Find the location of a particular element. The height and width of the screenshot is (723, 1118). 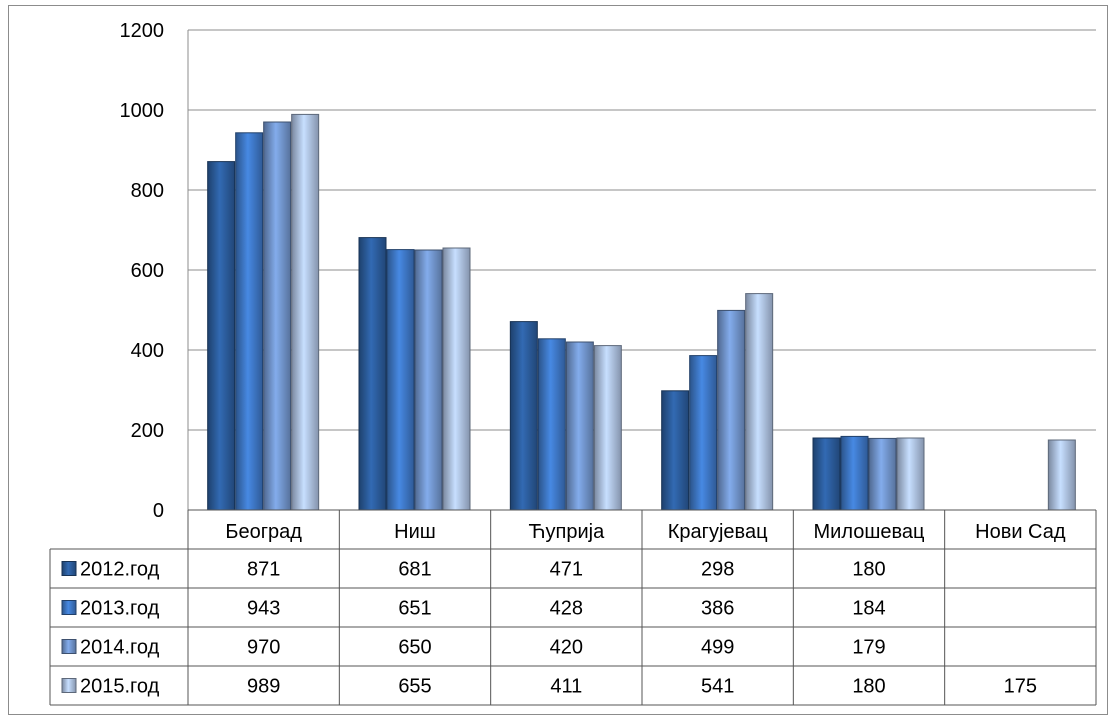

table-value: 298 is located at coordinates (717, 570).